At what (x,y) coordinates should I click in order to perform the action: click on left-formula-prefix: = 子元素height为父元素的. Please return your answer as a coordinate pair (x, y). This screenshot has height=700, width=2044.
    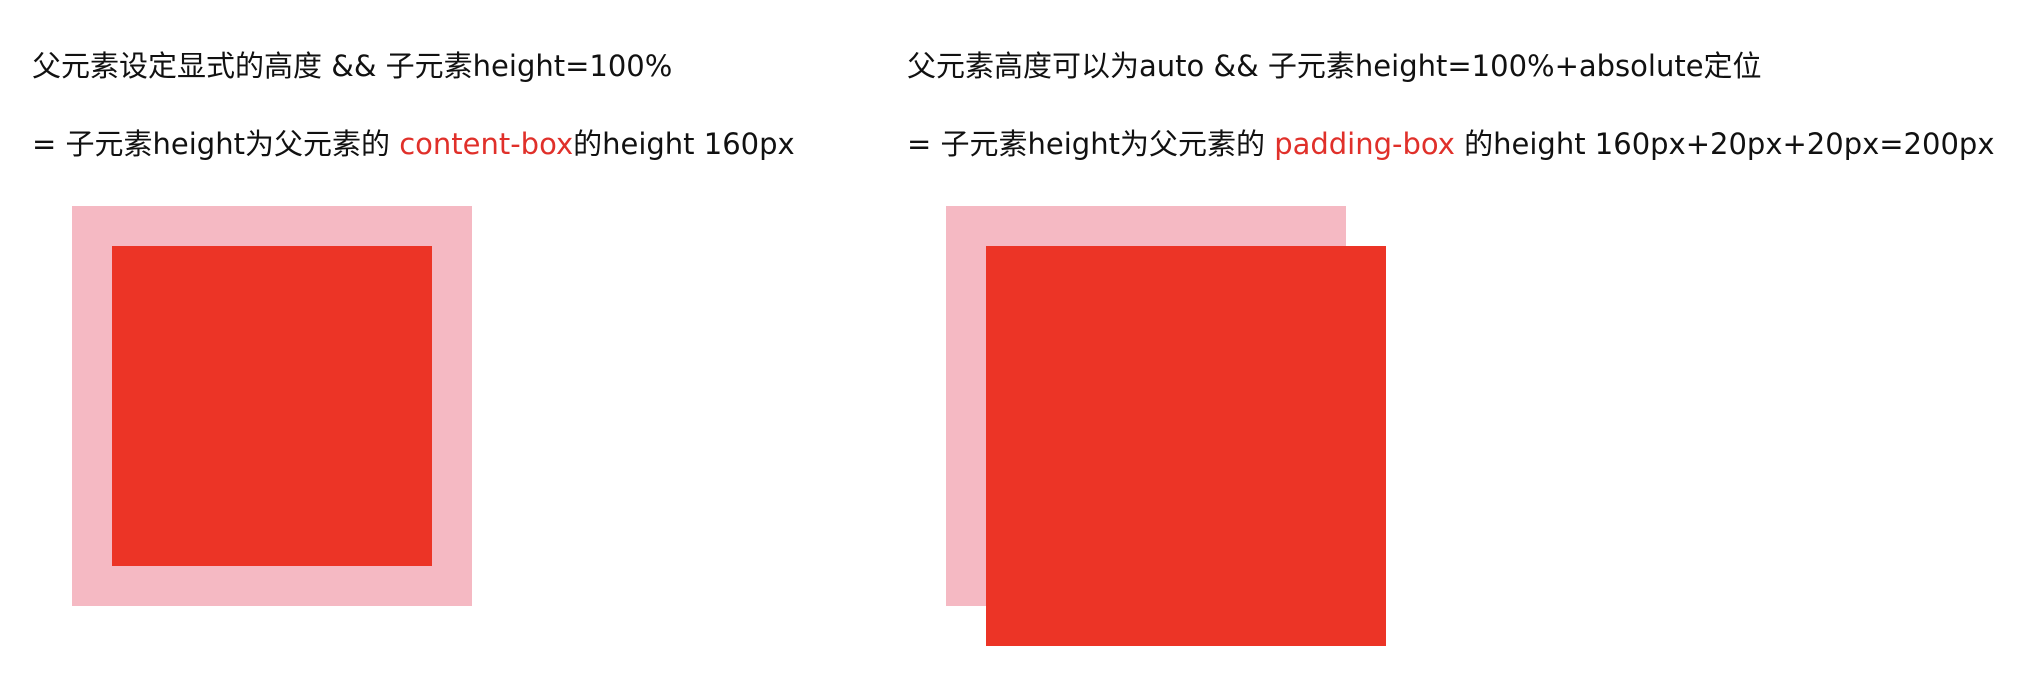
    Looking at the image, I should click on (216, 144).